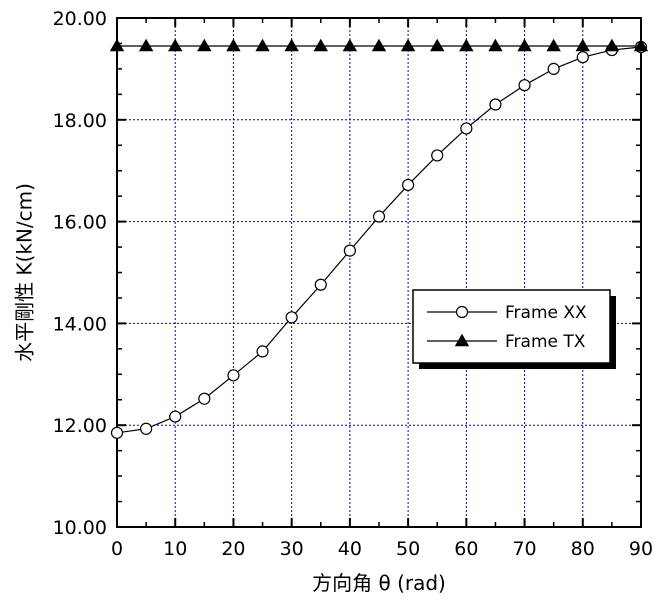 The width and height of the screenshot is (654, 602). I want to click on y-tick-label: 14.00, so click(80, 324).